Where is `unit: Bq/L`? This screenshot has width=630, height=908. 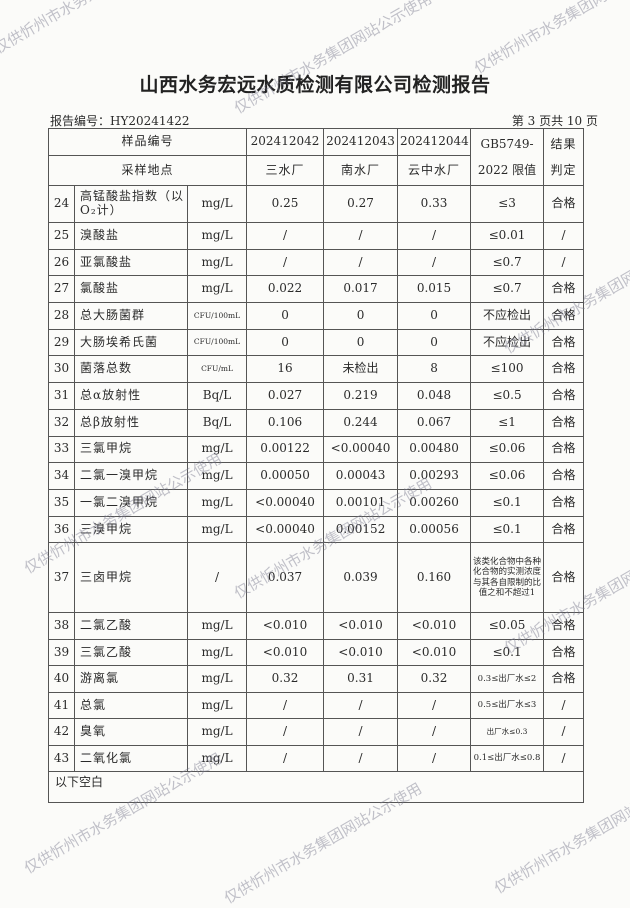 unit: Bq/L is located at coordinates (217, 396).